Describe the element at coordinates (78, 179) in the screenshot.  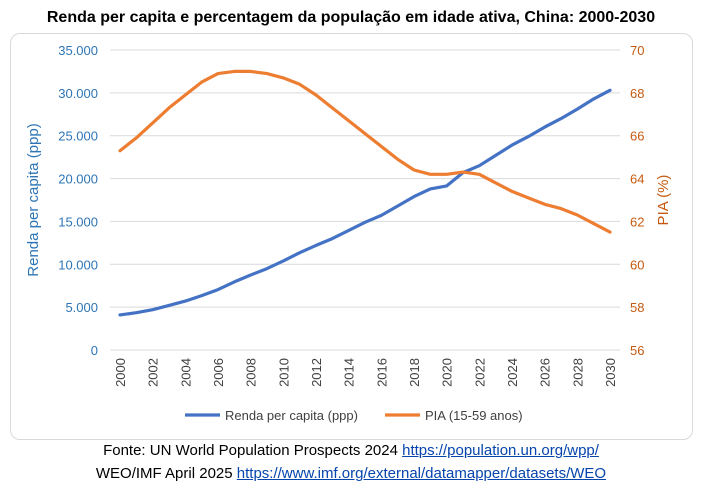
I see `y-tick-label: 20.000` at that location.